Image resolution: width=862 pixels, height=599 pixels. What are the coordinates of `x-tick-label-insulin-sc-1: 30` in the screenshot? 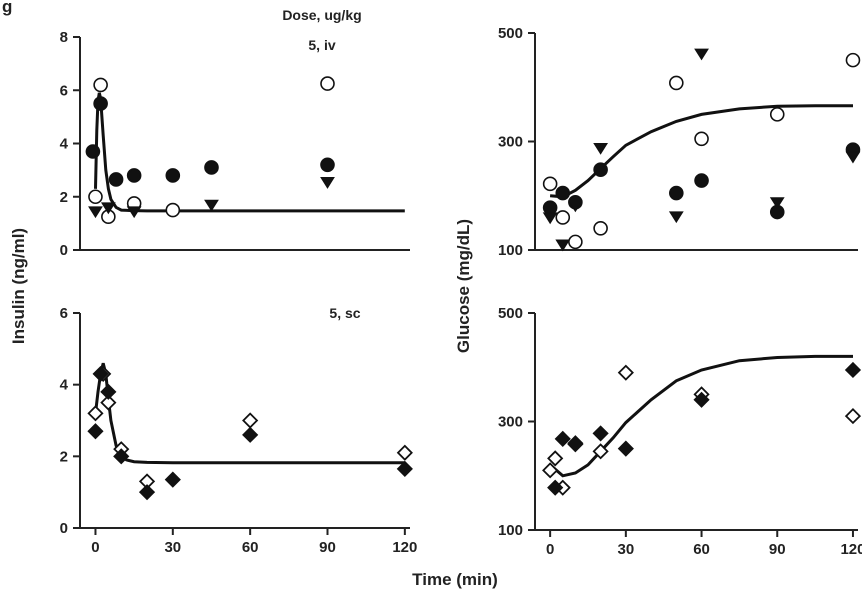 It's located at (172, 547).